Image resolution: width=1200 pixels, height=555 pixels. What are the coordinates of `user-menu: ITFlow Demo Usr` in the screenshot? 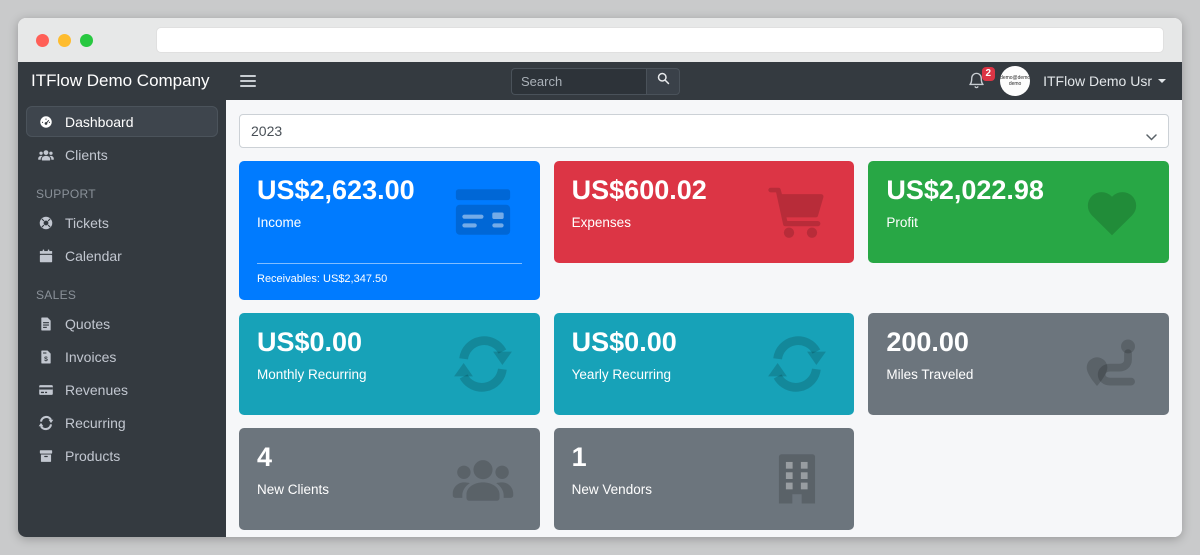 It's located at (1104, 81).